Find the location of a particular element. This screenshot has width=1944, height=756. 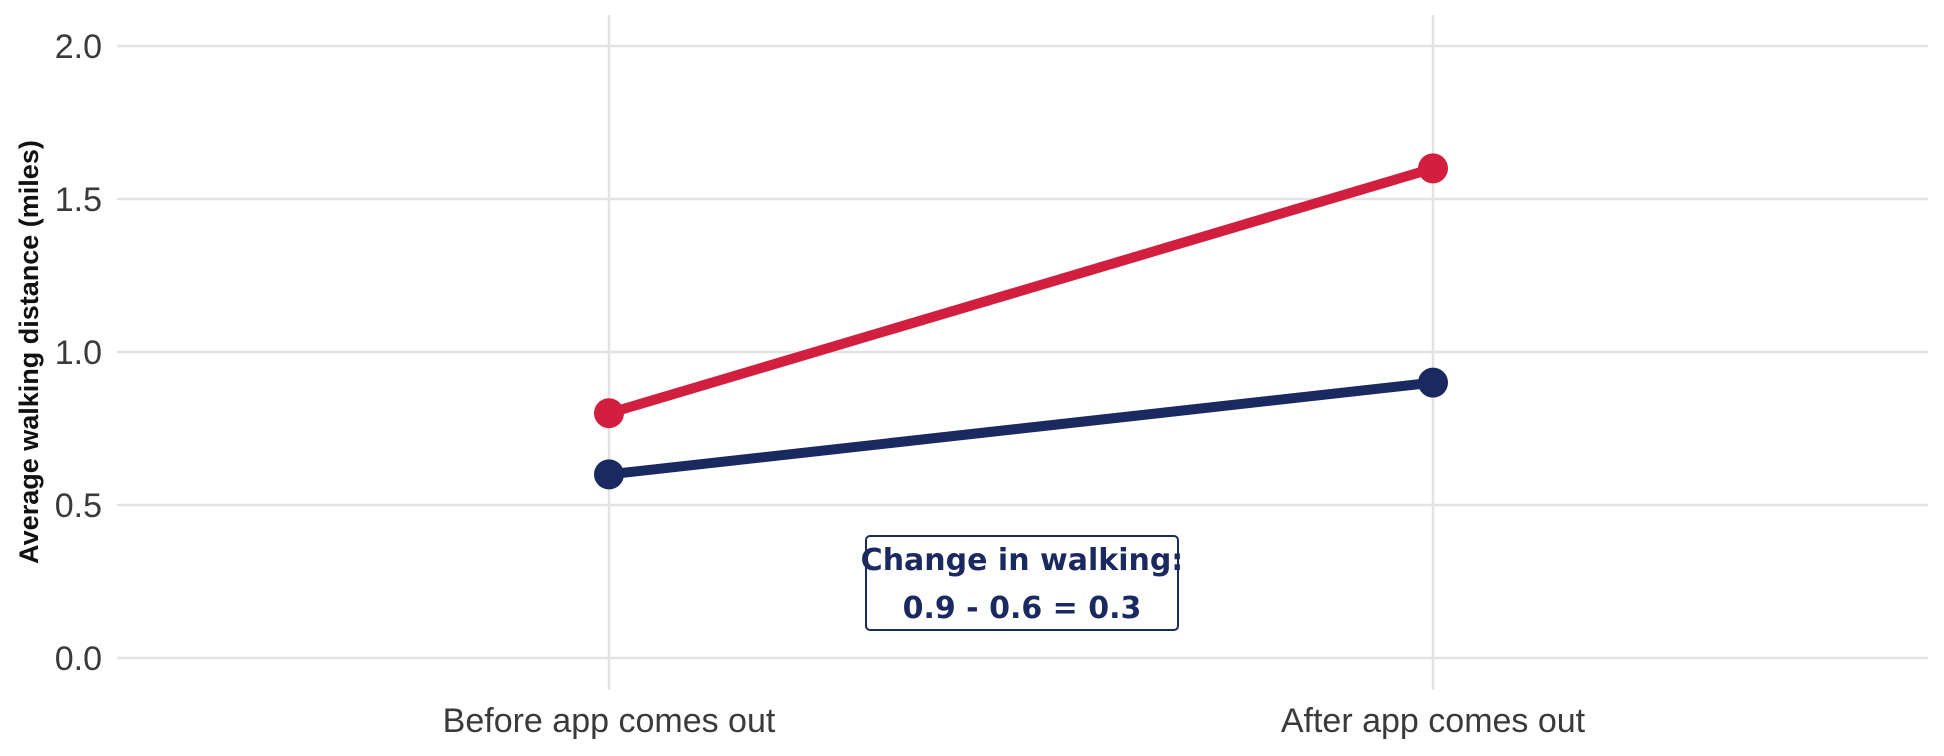

x-tick-label: Before app comes out is located at coordinates (609, 721).